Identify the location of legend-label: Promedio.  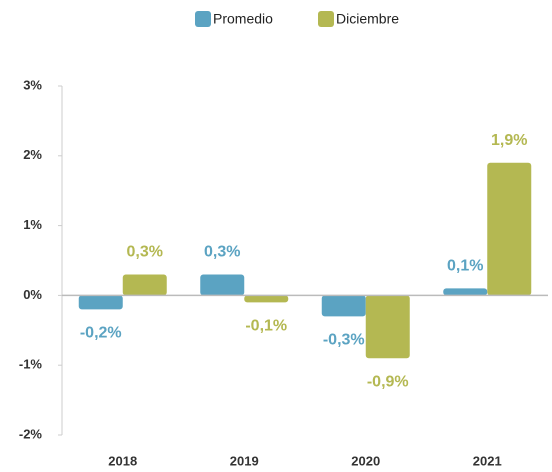
(243, 19).